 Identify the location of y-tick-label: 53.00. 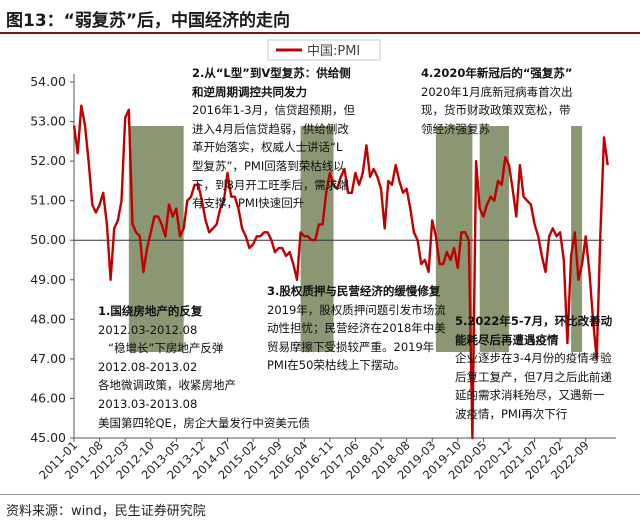
(48, 121).